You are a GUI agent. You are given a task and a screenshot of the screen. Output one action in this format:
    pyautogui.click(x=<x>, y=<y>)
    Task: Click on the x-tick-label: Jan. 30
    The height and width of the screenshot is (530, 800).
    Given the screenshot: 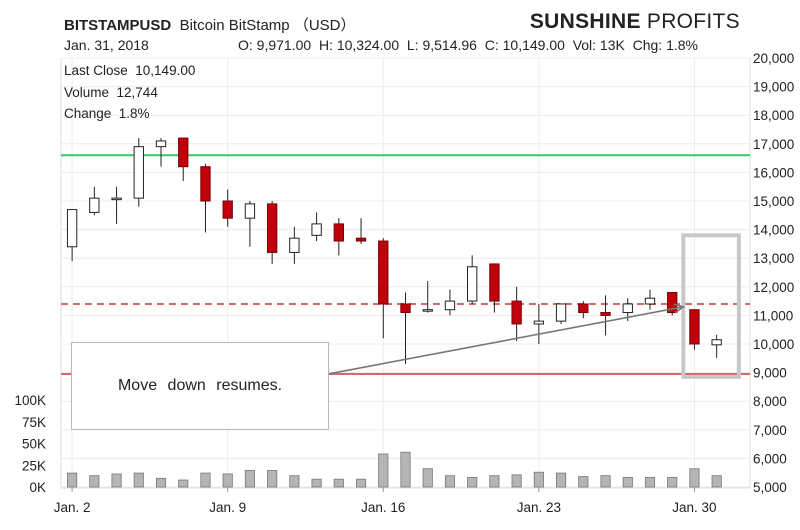 What is the action you would take?
    pyautogui.click(x=694, y=507)
    